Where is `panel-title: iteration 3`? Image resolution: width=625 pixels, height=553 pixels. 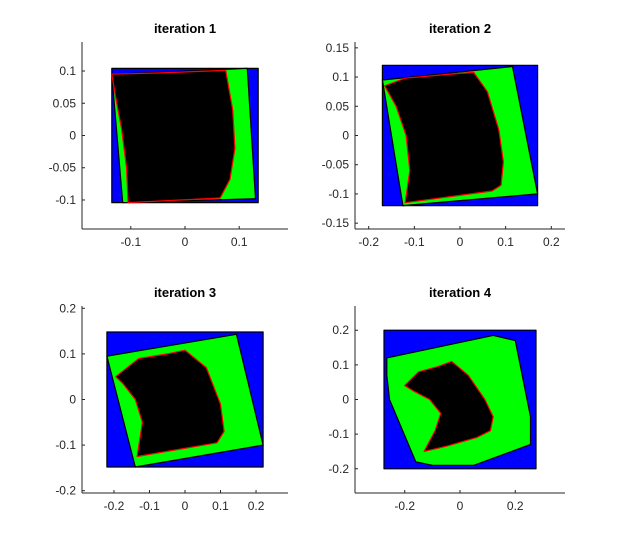 panel-title: iteration 3 is located at coordinates (185, 292).